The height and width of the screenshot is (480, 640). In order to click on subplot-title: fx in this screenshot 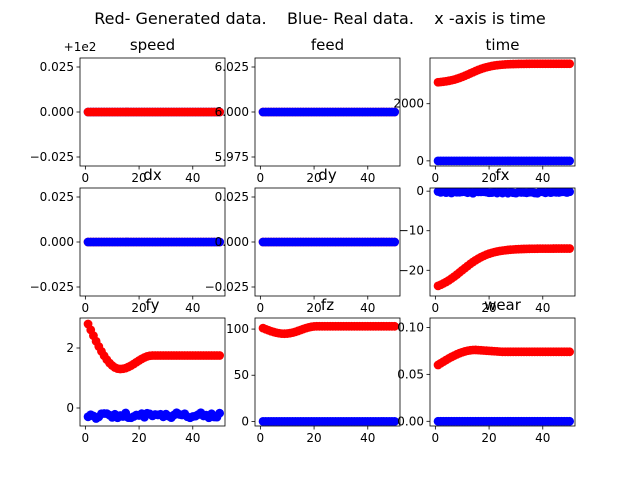, I will do `click(502, 175)`.